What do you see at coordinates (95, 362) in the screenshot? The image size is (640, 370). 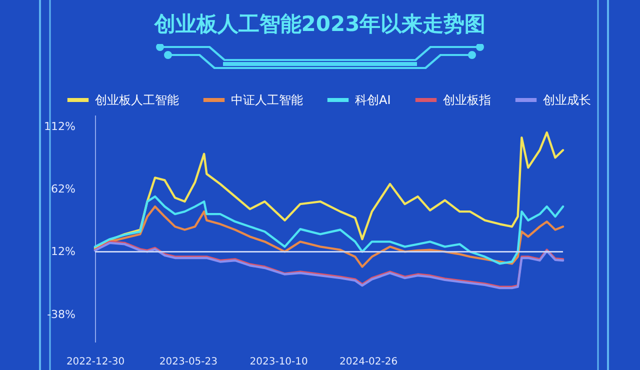 I see `x-tick-label: 2022-12-30` at bounding box center [95, 362].